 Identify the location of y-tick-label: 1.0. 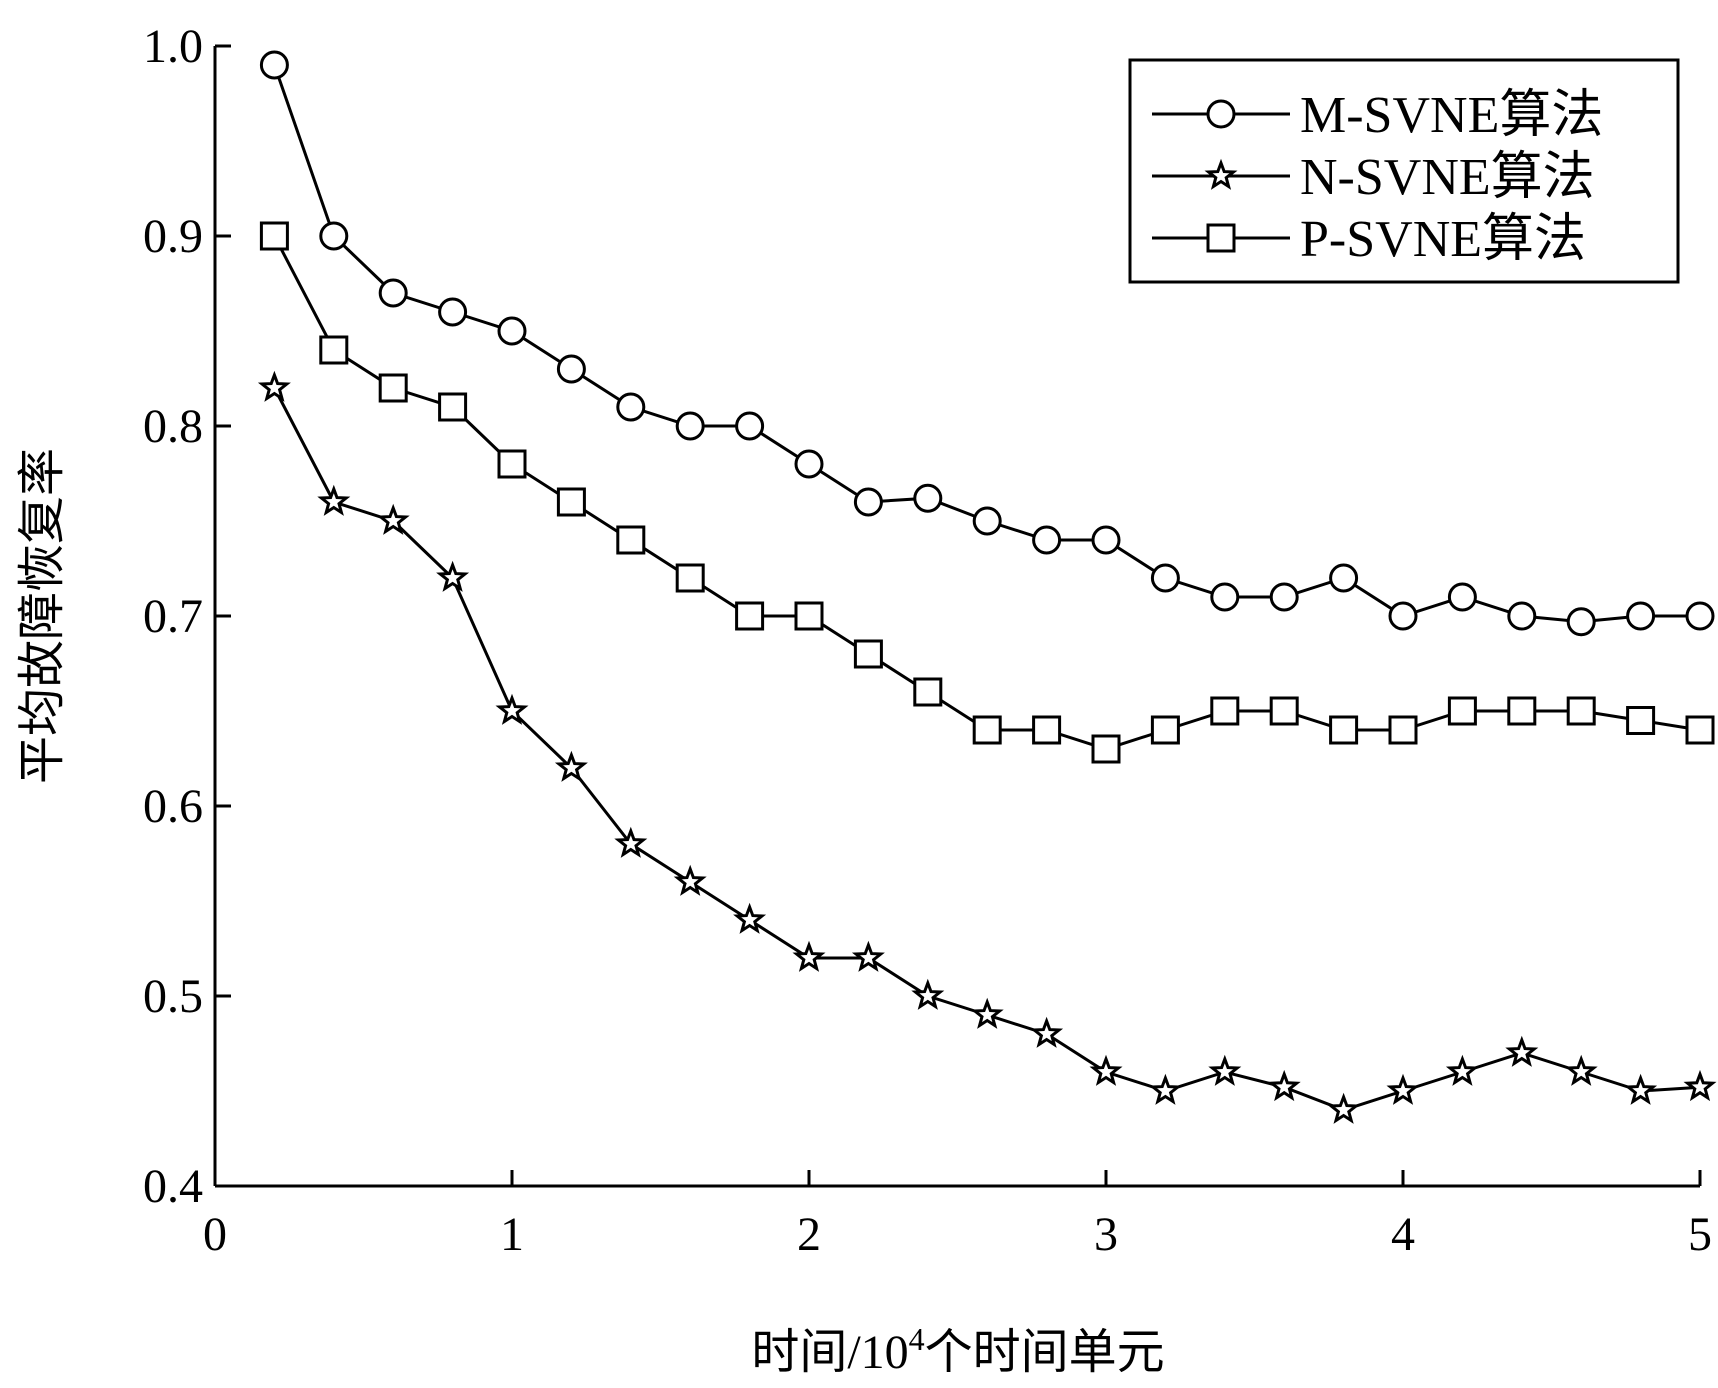
(173, 46).